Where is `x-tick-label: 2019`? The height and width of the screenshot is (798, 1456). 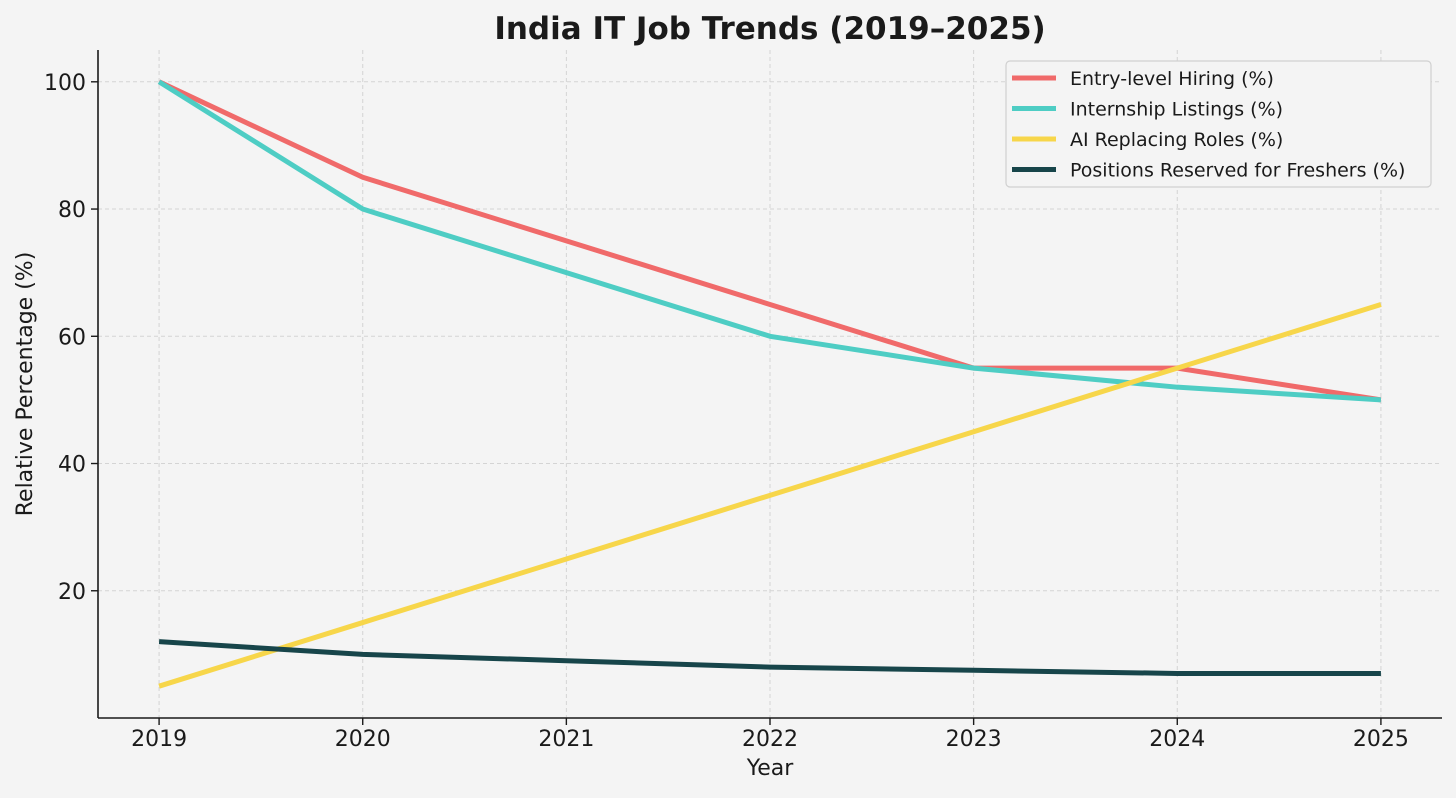 x-tick-label: 2019 is located at coordinates (159, 739).